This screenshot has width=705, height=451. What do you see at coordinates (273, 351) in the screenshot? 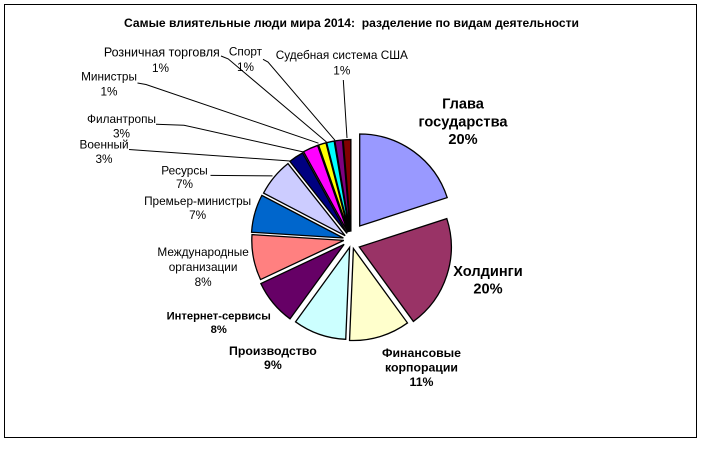
I see `svg-text: Производство` at bounding box center [273, 351].